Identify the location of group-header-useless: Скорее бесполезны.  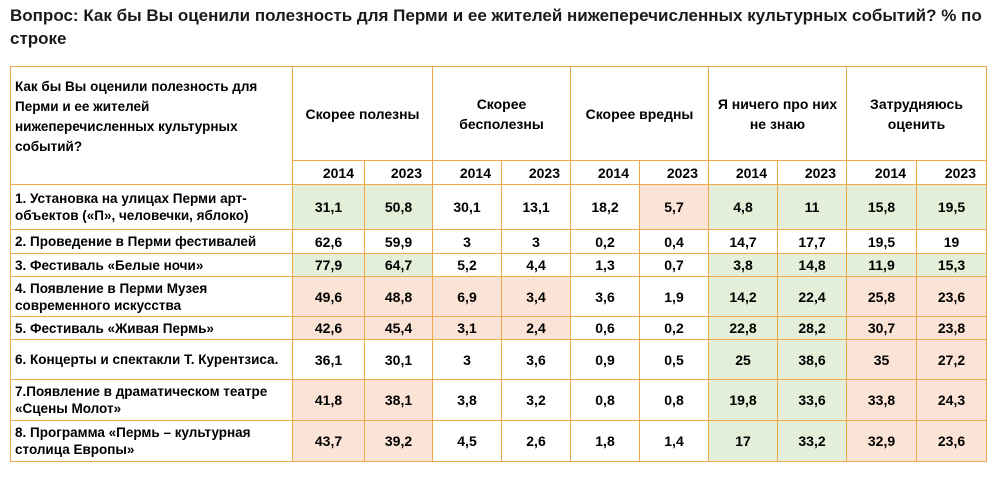
(501, 113).